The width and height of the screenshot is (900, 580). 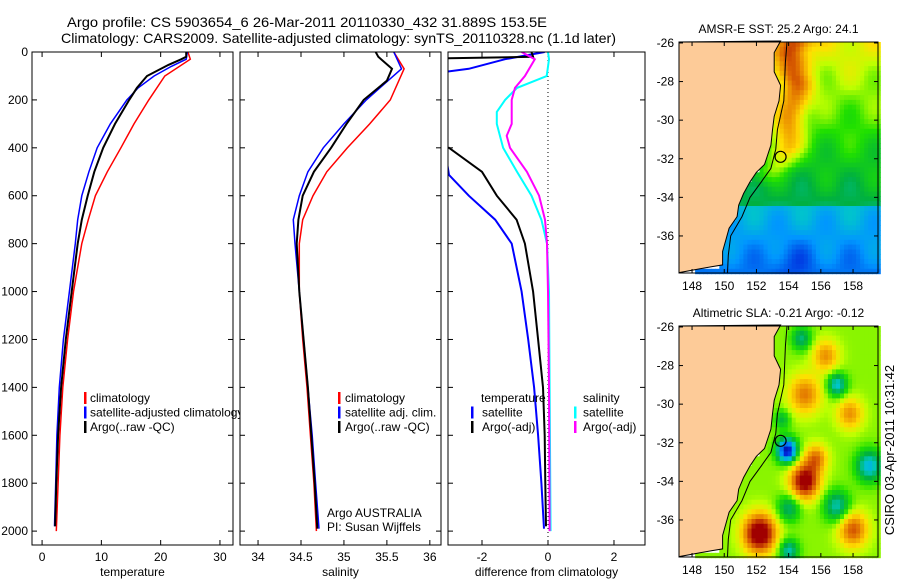 What do you see at coordinates (122, 292) in the screenshot?
I see `series-group` at bounding box center [122, 292].